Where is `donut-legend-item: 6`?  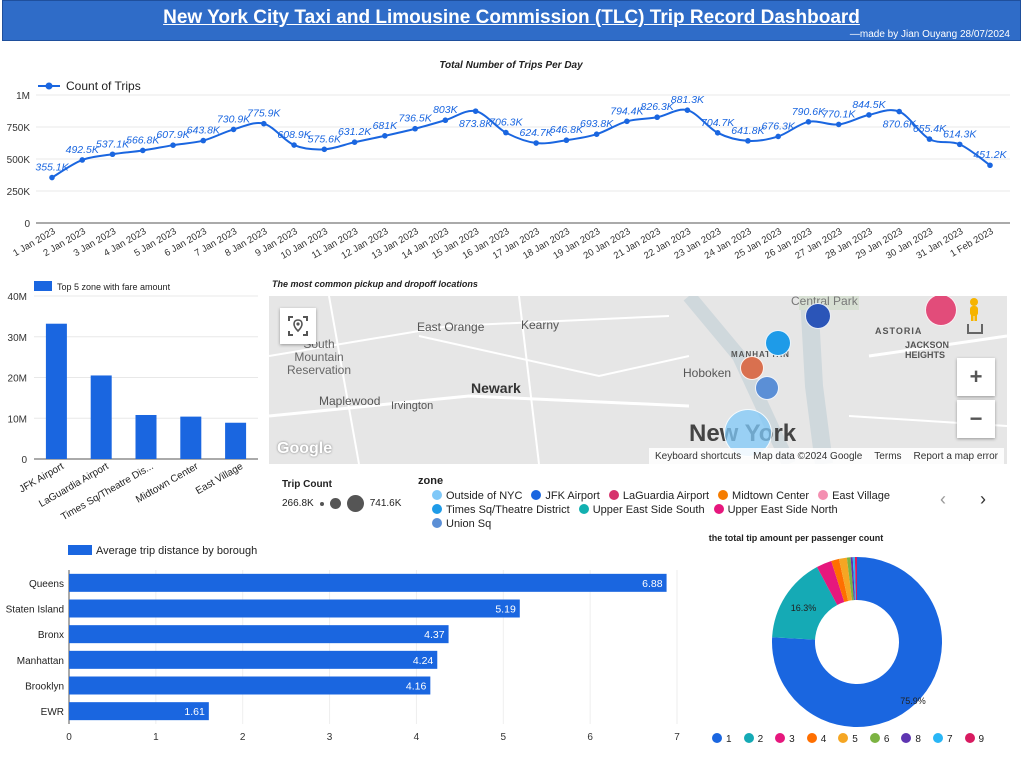
donut-legend-item: 6 is located at coordinates (879, 739).